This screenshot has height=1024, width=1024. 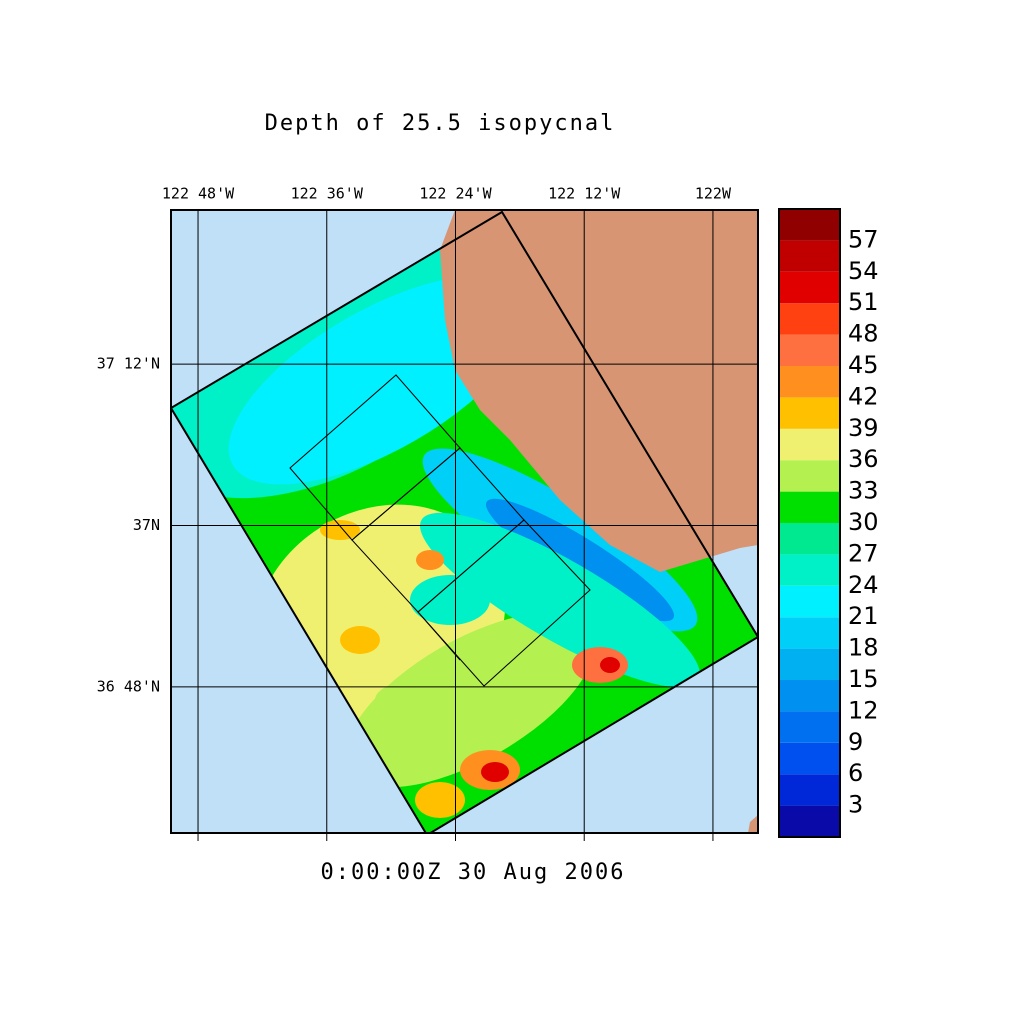 I want to click on lon-tick-label: 122 48'W, so click(x=198, y=194).